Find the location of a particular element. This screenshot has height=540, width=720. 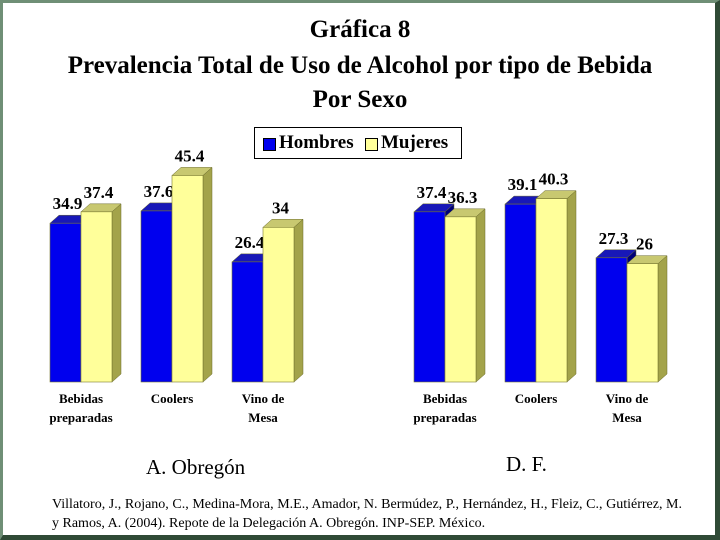

data-label-mujeres: 34 is located at coordinates (281, 207).